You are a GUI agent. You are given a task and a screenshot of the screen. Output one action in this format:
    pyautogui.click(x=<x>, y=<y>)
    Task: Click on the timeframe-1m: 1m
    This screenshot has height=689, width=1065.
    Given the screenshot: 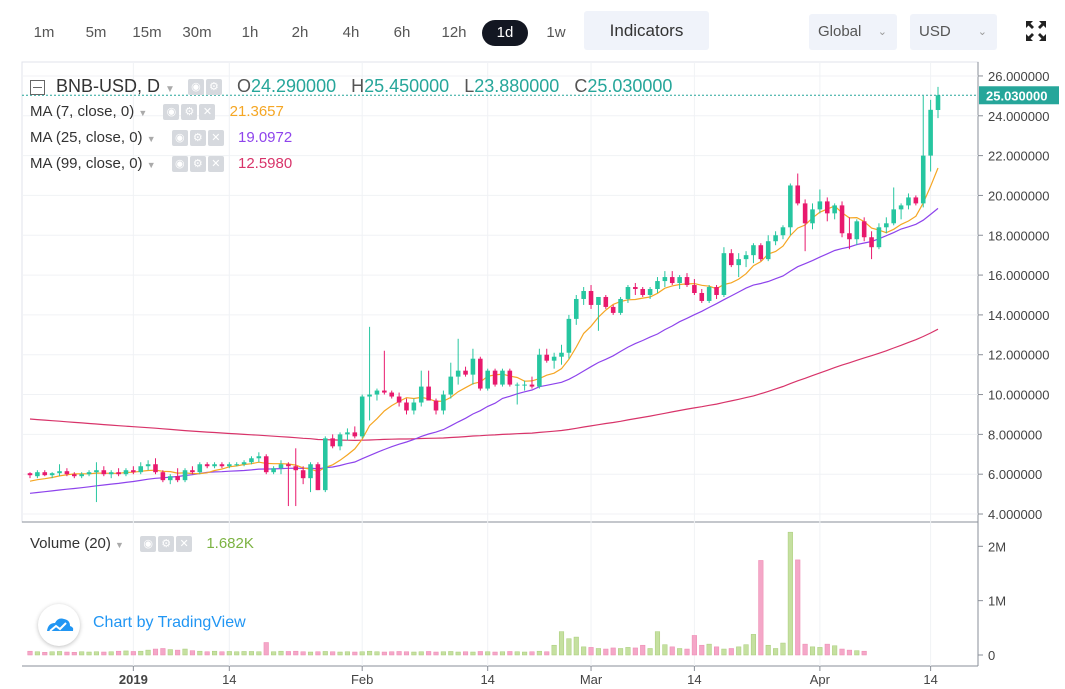 What is the action you would take?
    pyautogui.click(x=44, y=32)
    